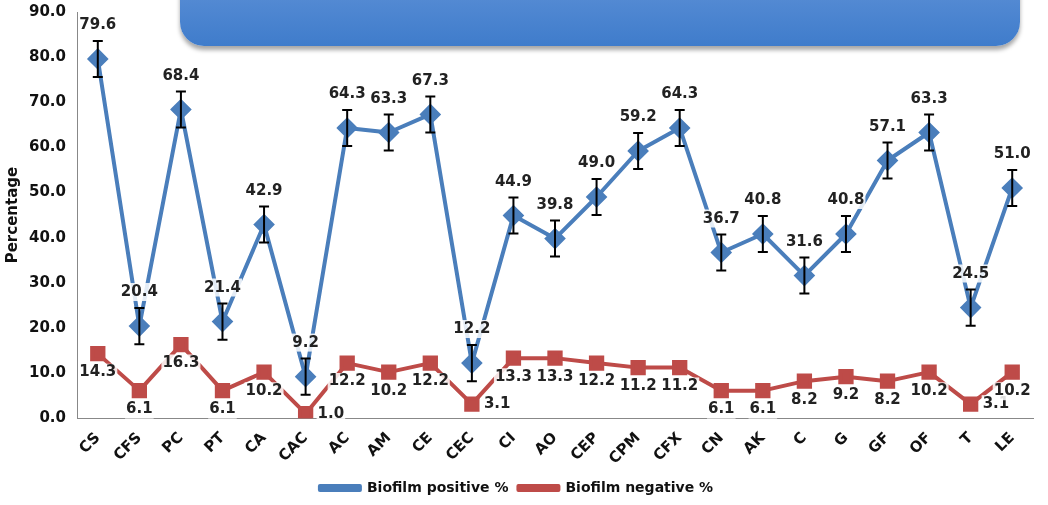 The width and height of the screenshot is (1048, 505). Describe the element at coordinates (89, 442) in the screenshot. I see `x-tick-label: CS` at that location.